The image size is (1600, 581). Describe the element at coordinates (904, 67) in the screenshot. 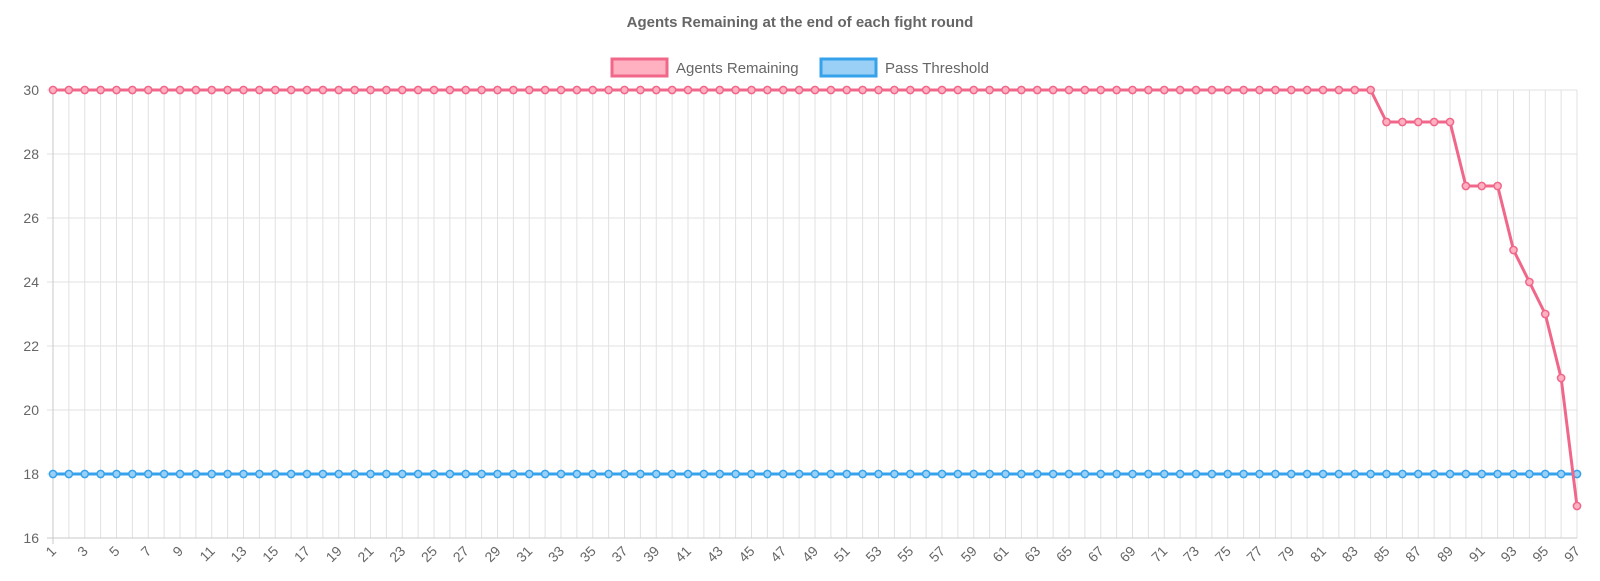

I see `legend-item-1: Pass Threshold` at that location.